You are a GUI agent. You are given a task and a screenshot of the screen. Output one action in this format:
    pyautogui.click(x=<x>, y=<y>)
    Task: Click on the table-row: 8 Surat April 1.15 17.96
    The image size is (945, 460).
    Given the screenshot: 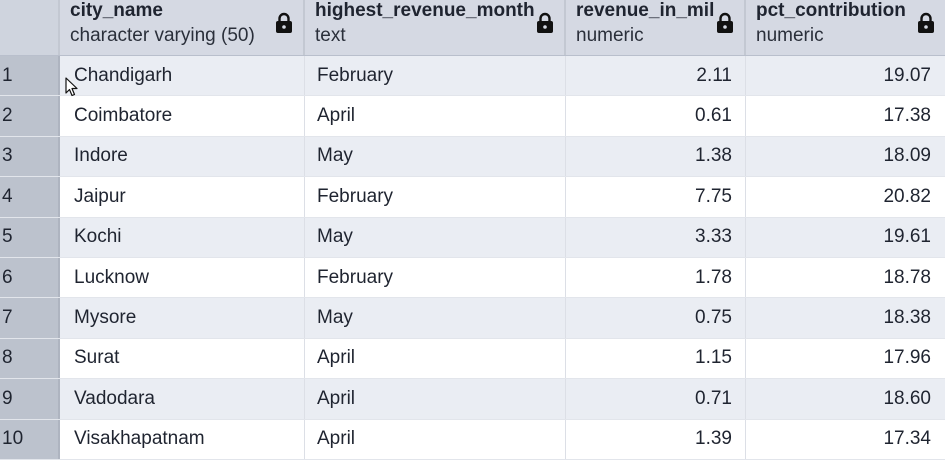 What is the action you would take?
    pyautogui.click(x=472, y=359)
    